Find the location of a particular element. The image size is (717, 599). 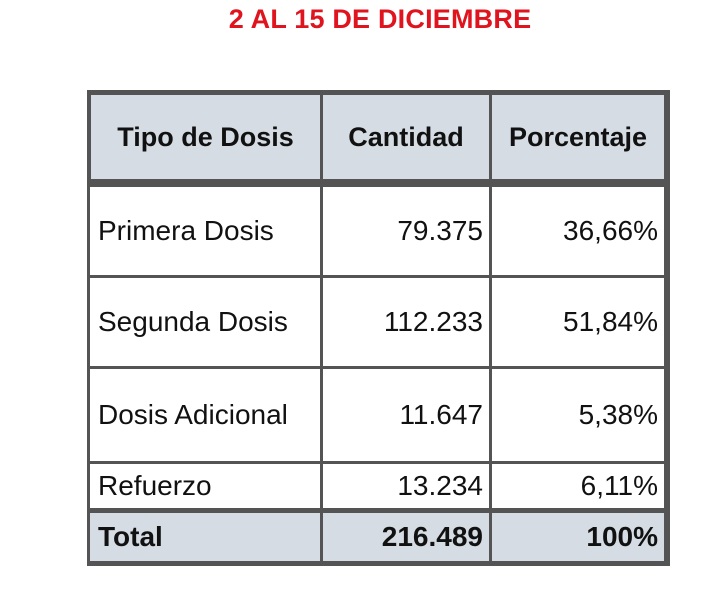

table-row-refuerzo-cantidad: 13.234 is located at coordinates (406, 486).